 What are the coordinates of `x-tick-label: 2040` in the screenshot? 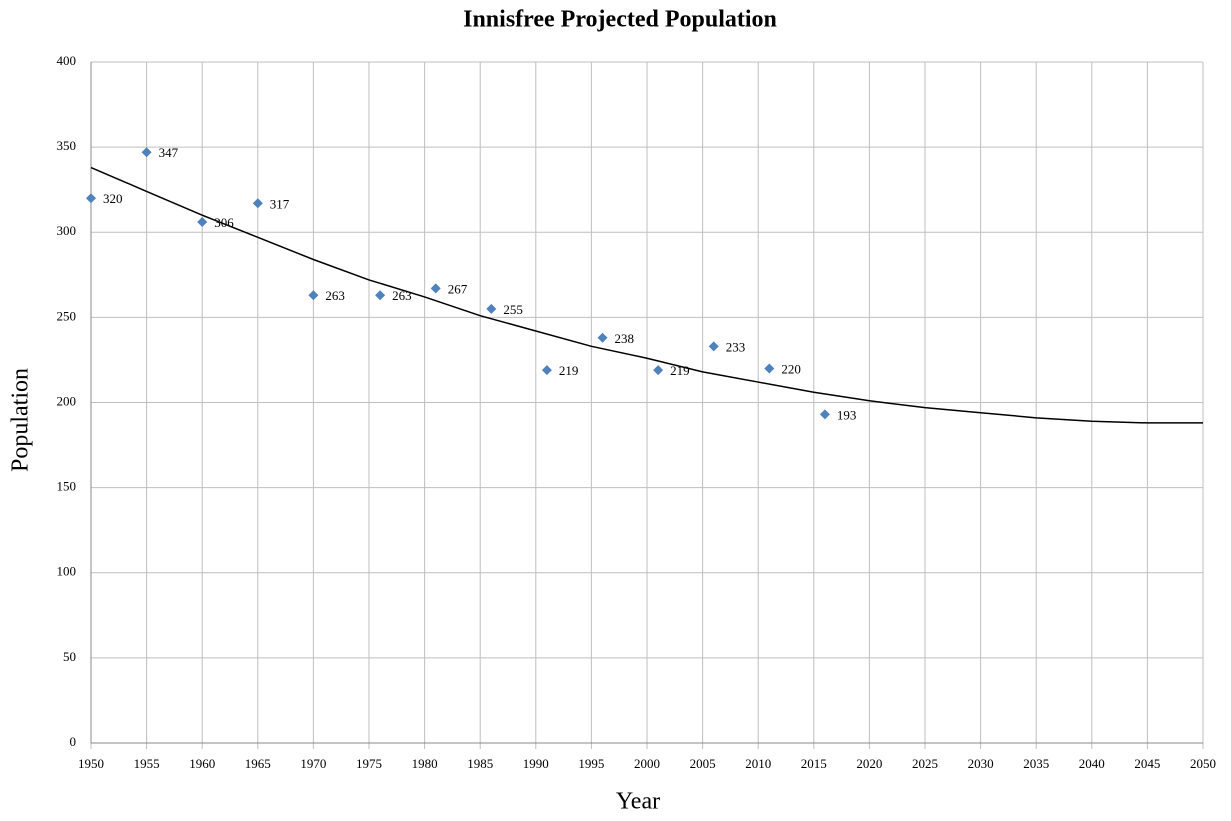 It's located at (1092, 763).